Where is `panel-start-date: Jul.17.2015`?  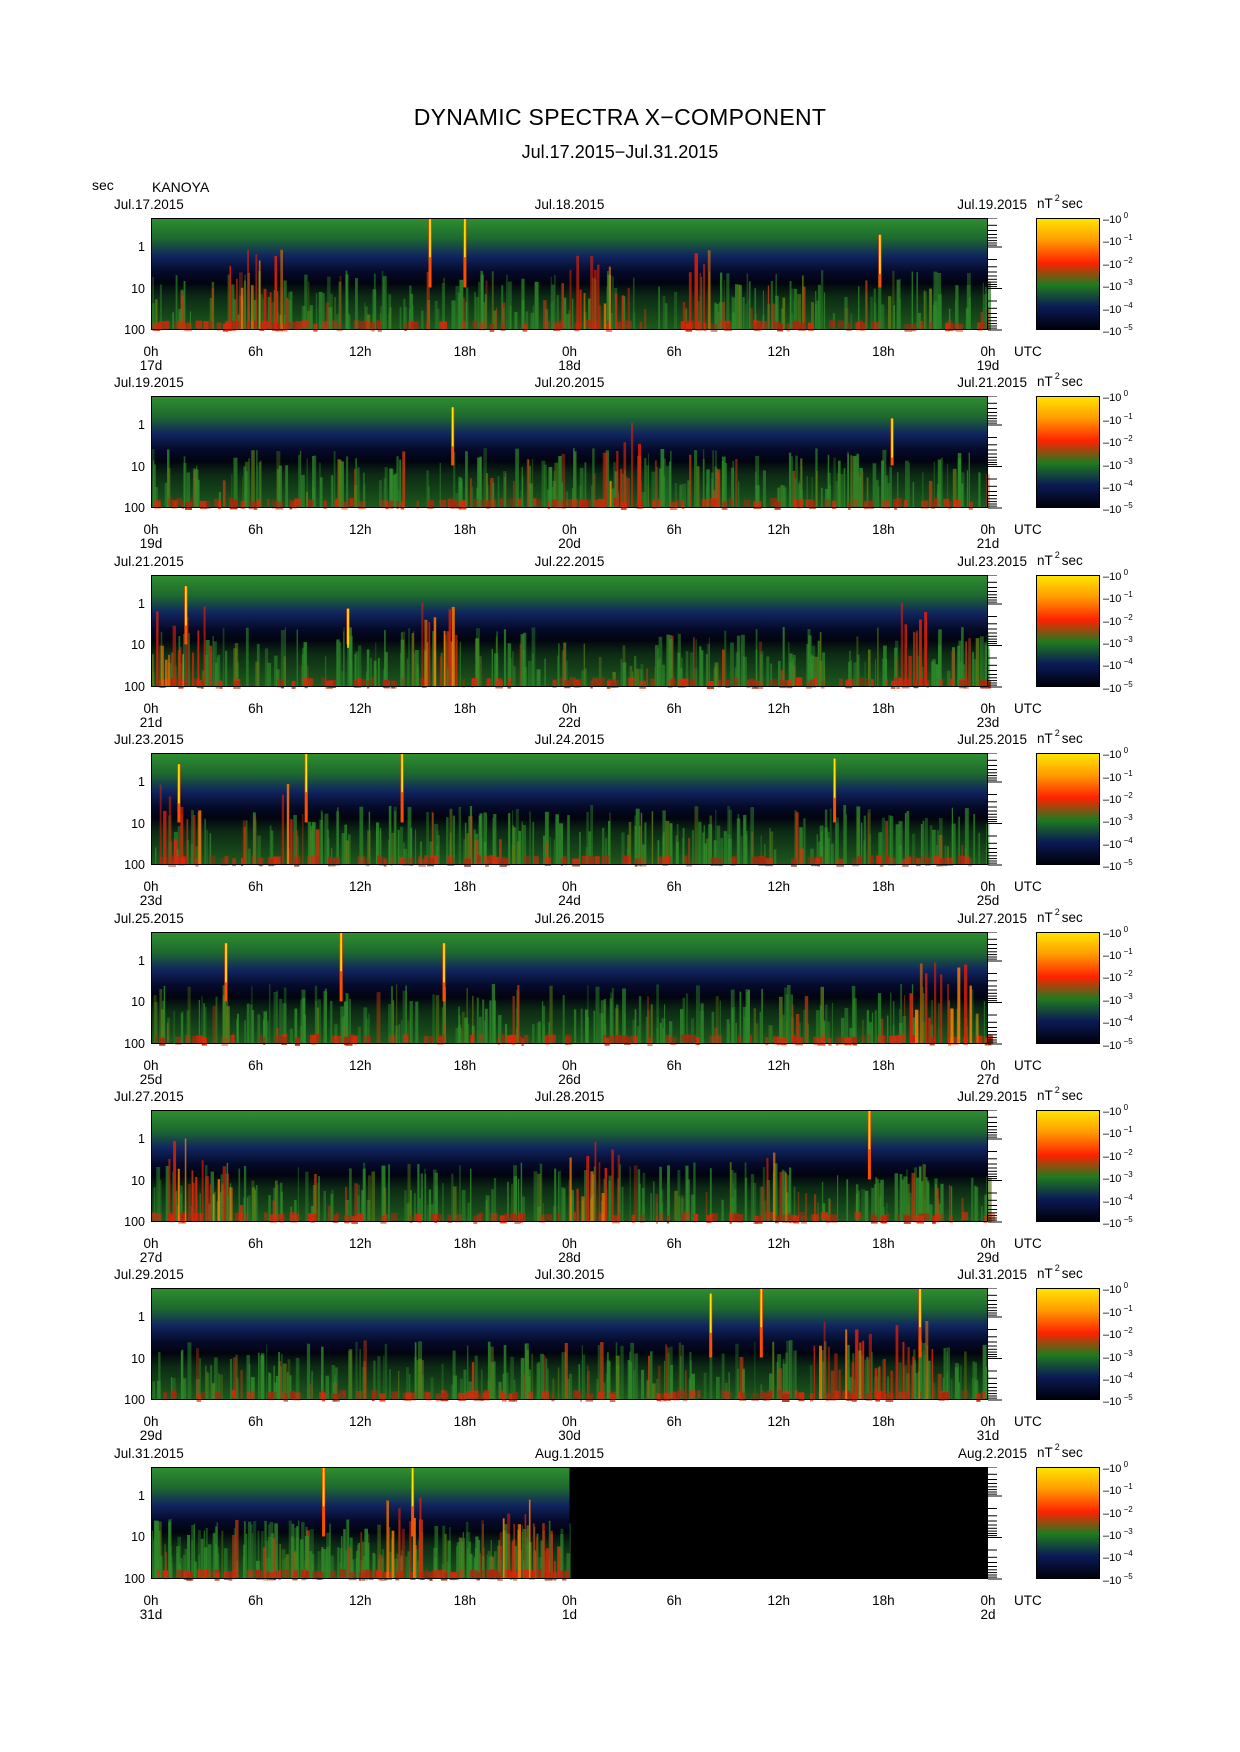
panel-start-date: Jul.17.2015 is located at coordinates (149, 204).